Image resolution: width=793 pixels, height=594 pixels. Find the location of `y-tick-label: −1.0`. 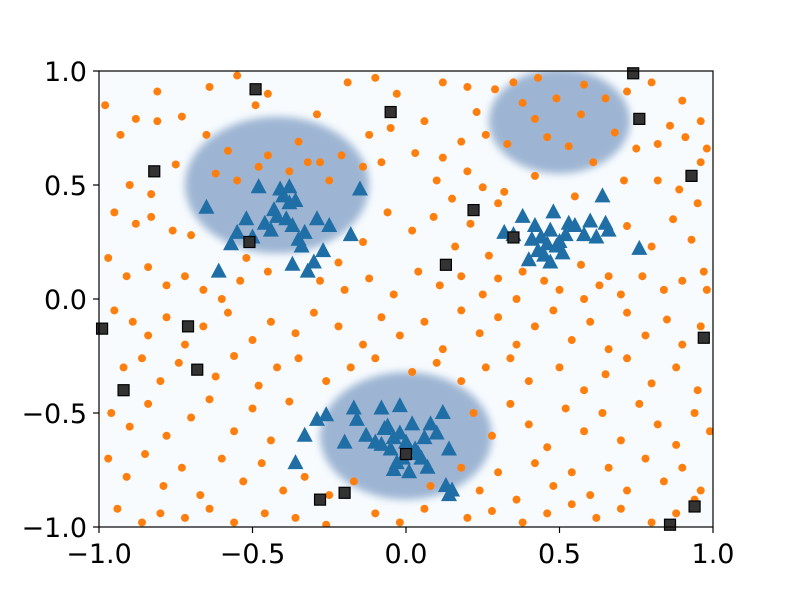

y-tick-label: −1.0 is located at coordinates (54, 528).